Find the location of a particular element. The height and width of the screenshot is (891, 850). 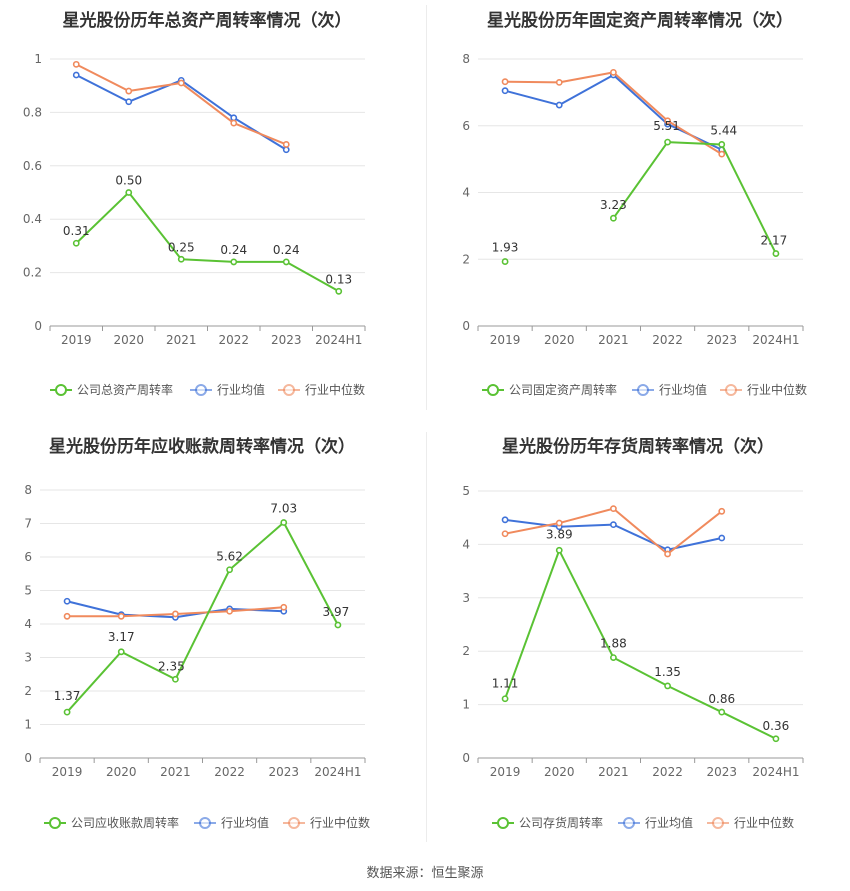

y-tick-label: 0.4 is located at coordinates (32, 219).